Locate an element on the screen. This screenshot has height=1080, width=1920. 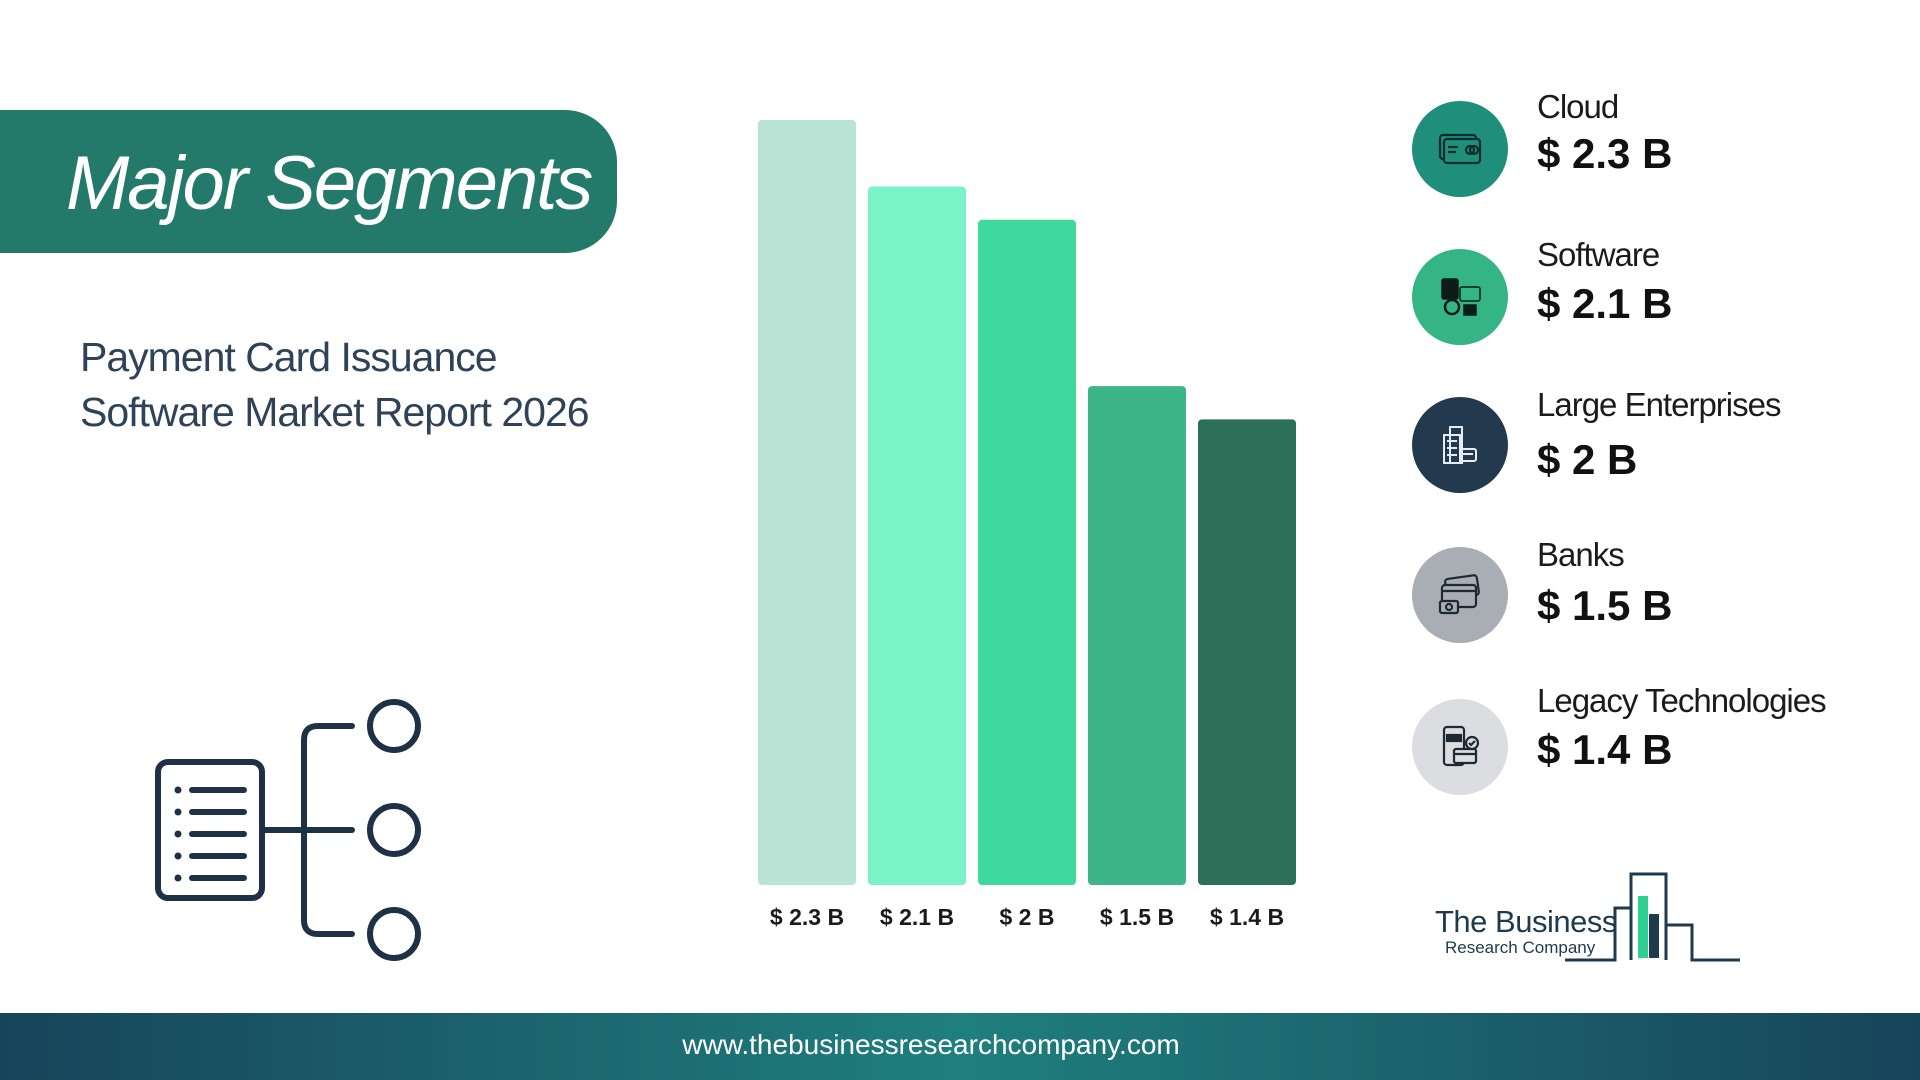
bar-value-label: $ 2 B is located at coordinates (1027, 917).